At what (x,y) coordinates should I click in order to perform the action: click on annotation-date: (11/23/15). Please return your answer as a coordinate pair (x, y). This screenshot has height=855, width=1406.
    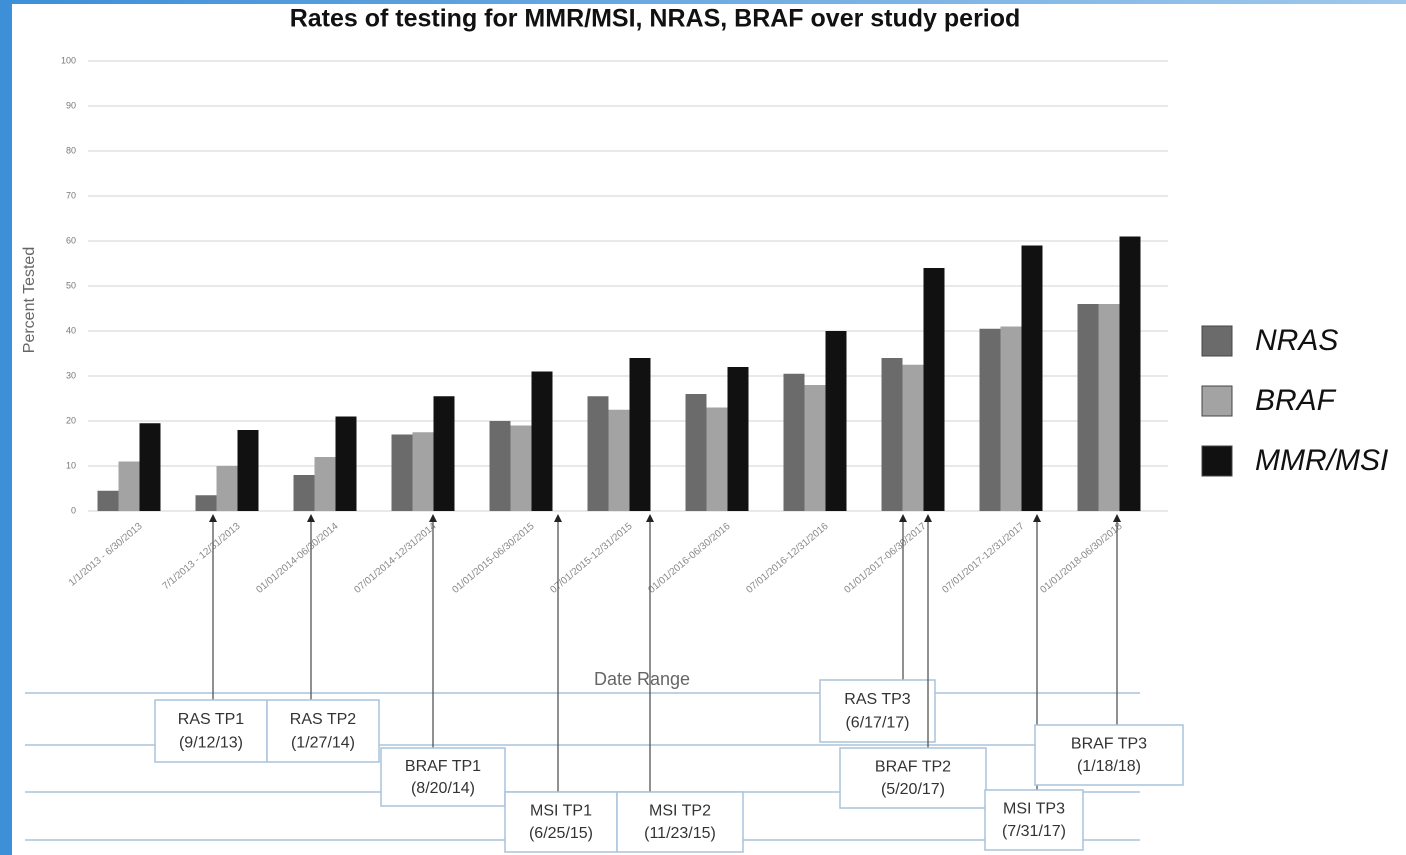
    Looking at the image, I should click on (680, 833).